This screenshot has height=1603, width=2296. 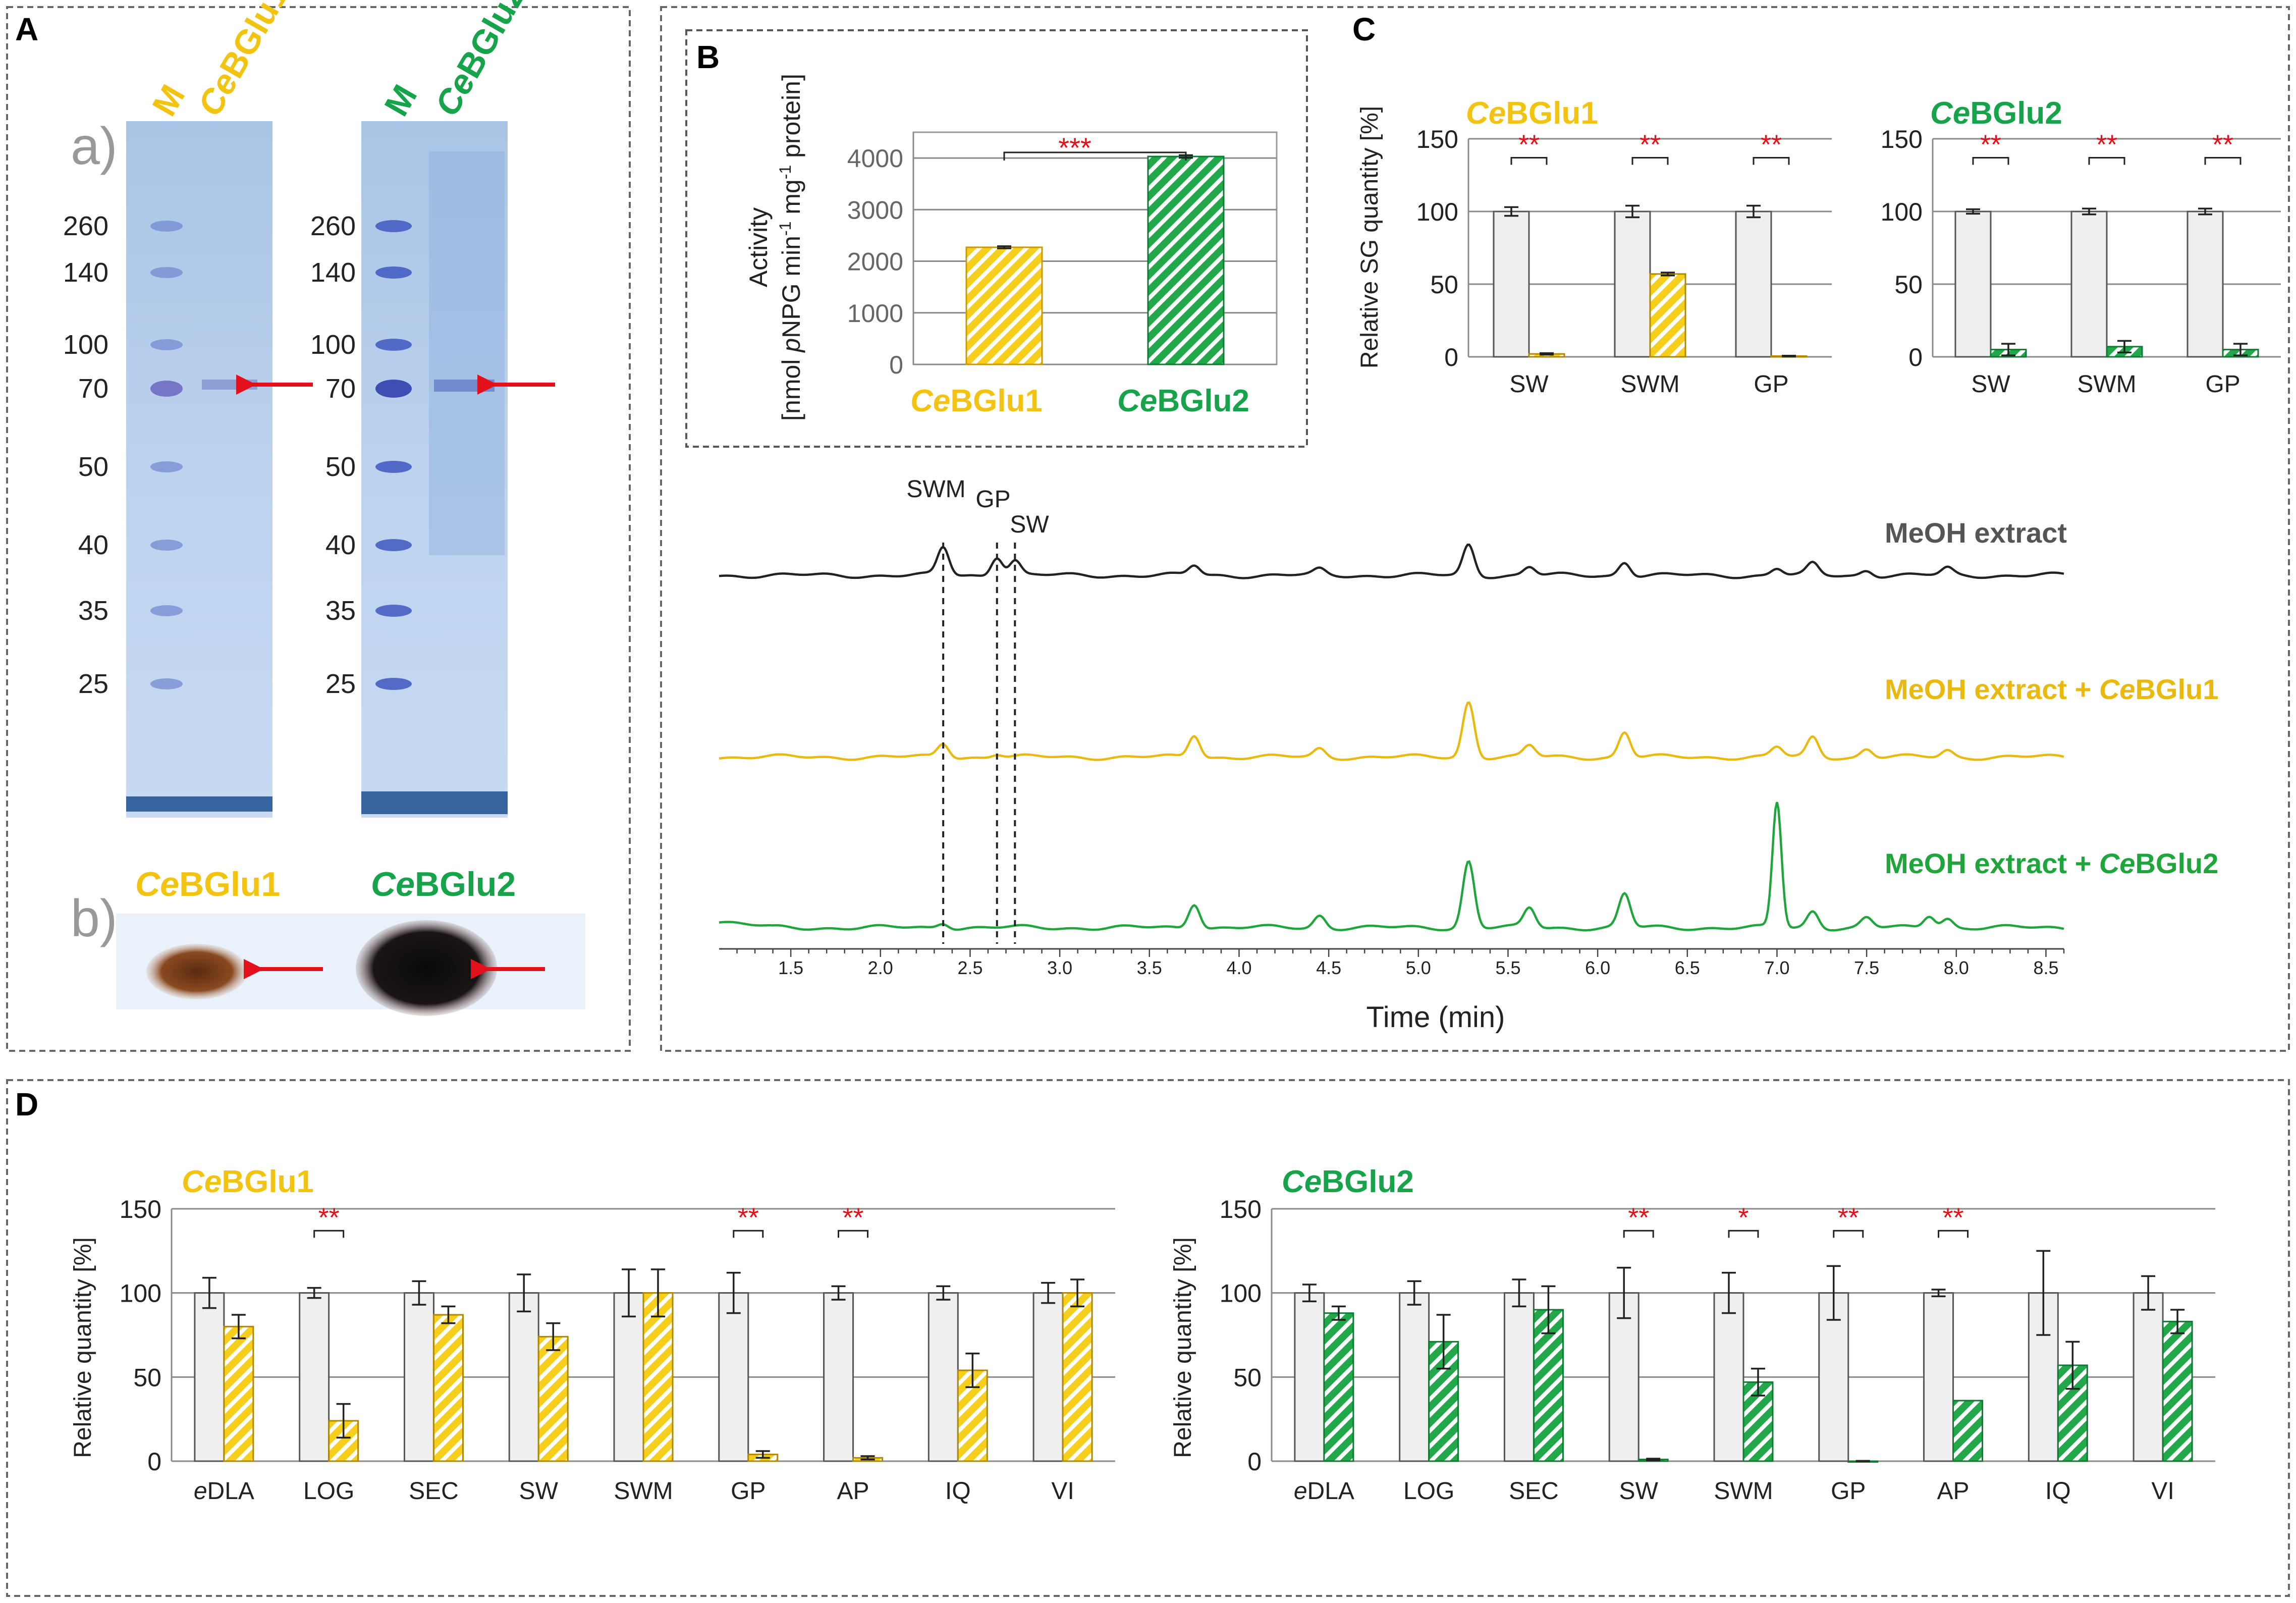 What do you see at coordinates (248, 1181) in the screenshot?
I see `d1-title: CeBGlu1` at bounding box center [248, 1181].